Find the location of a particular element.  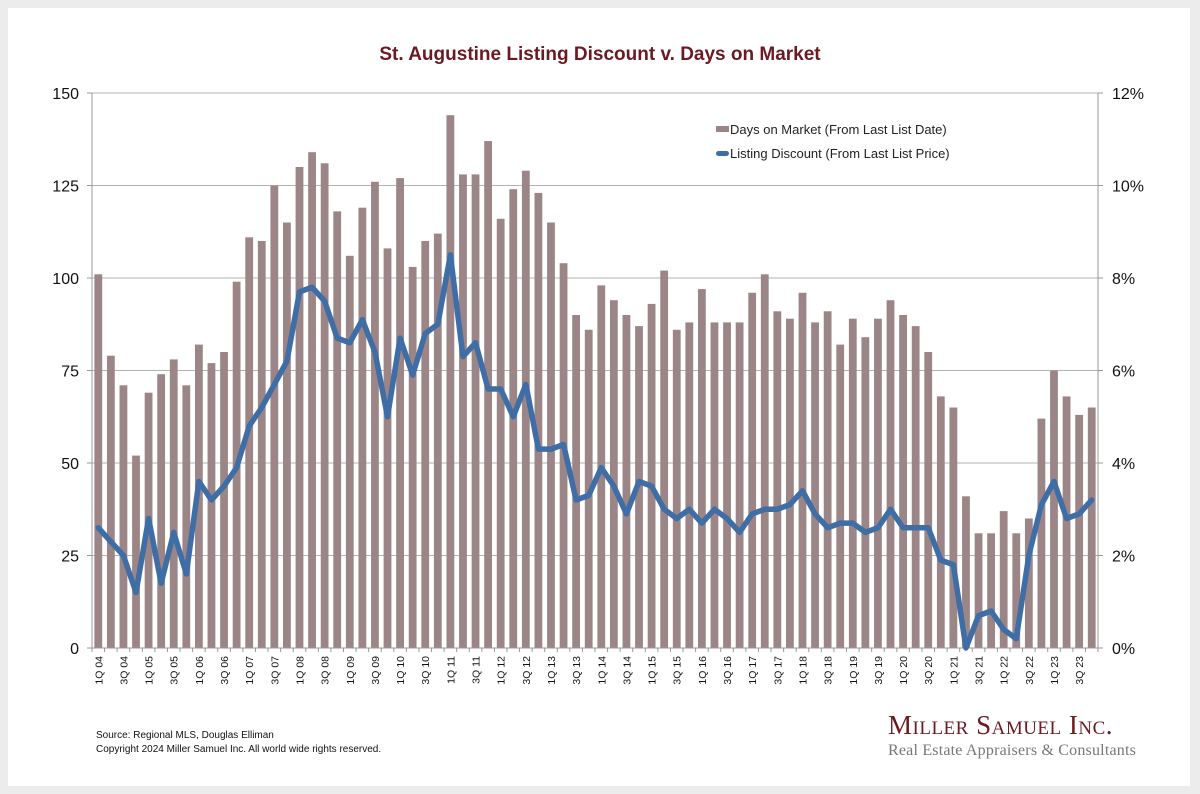

x-tick-label: 1Q 10 is located at coordinates (401, 670).